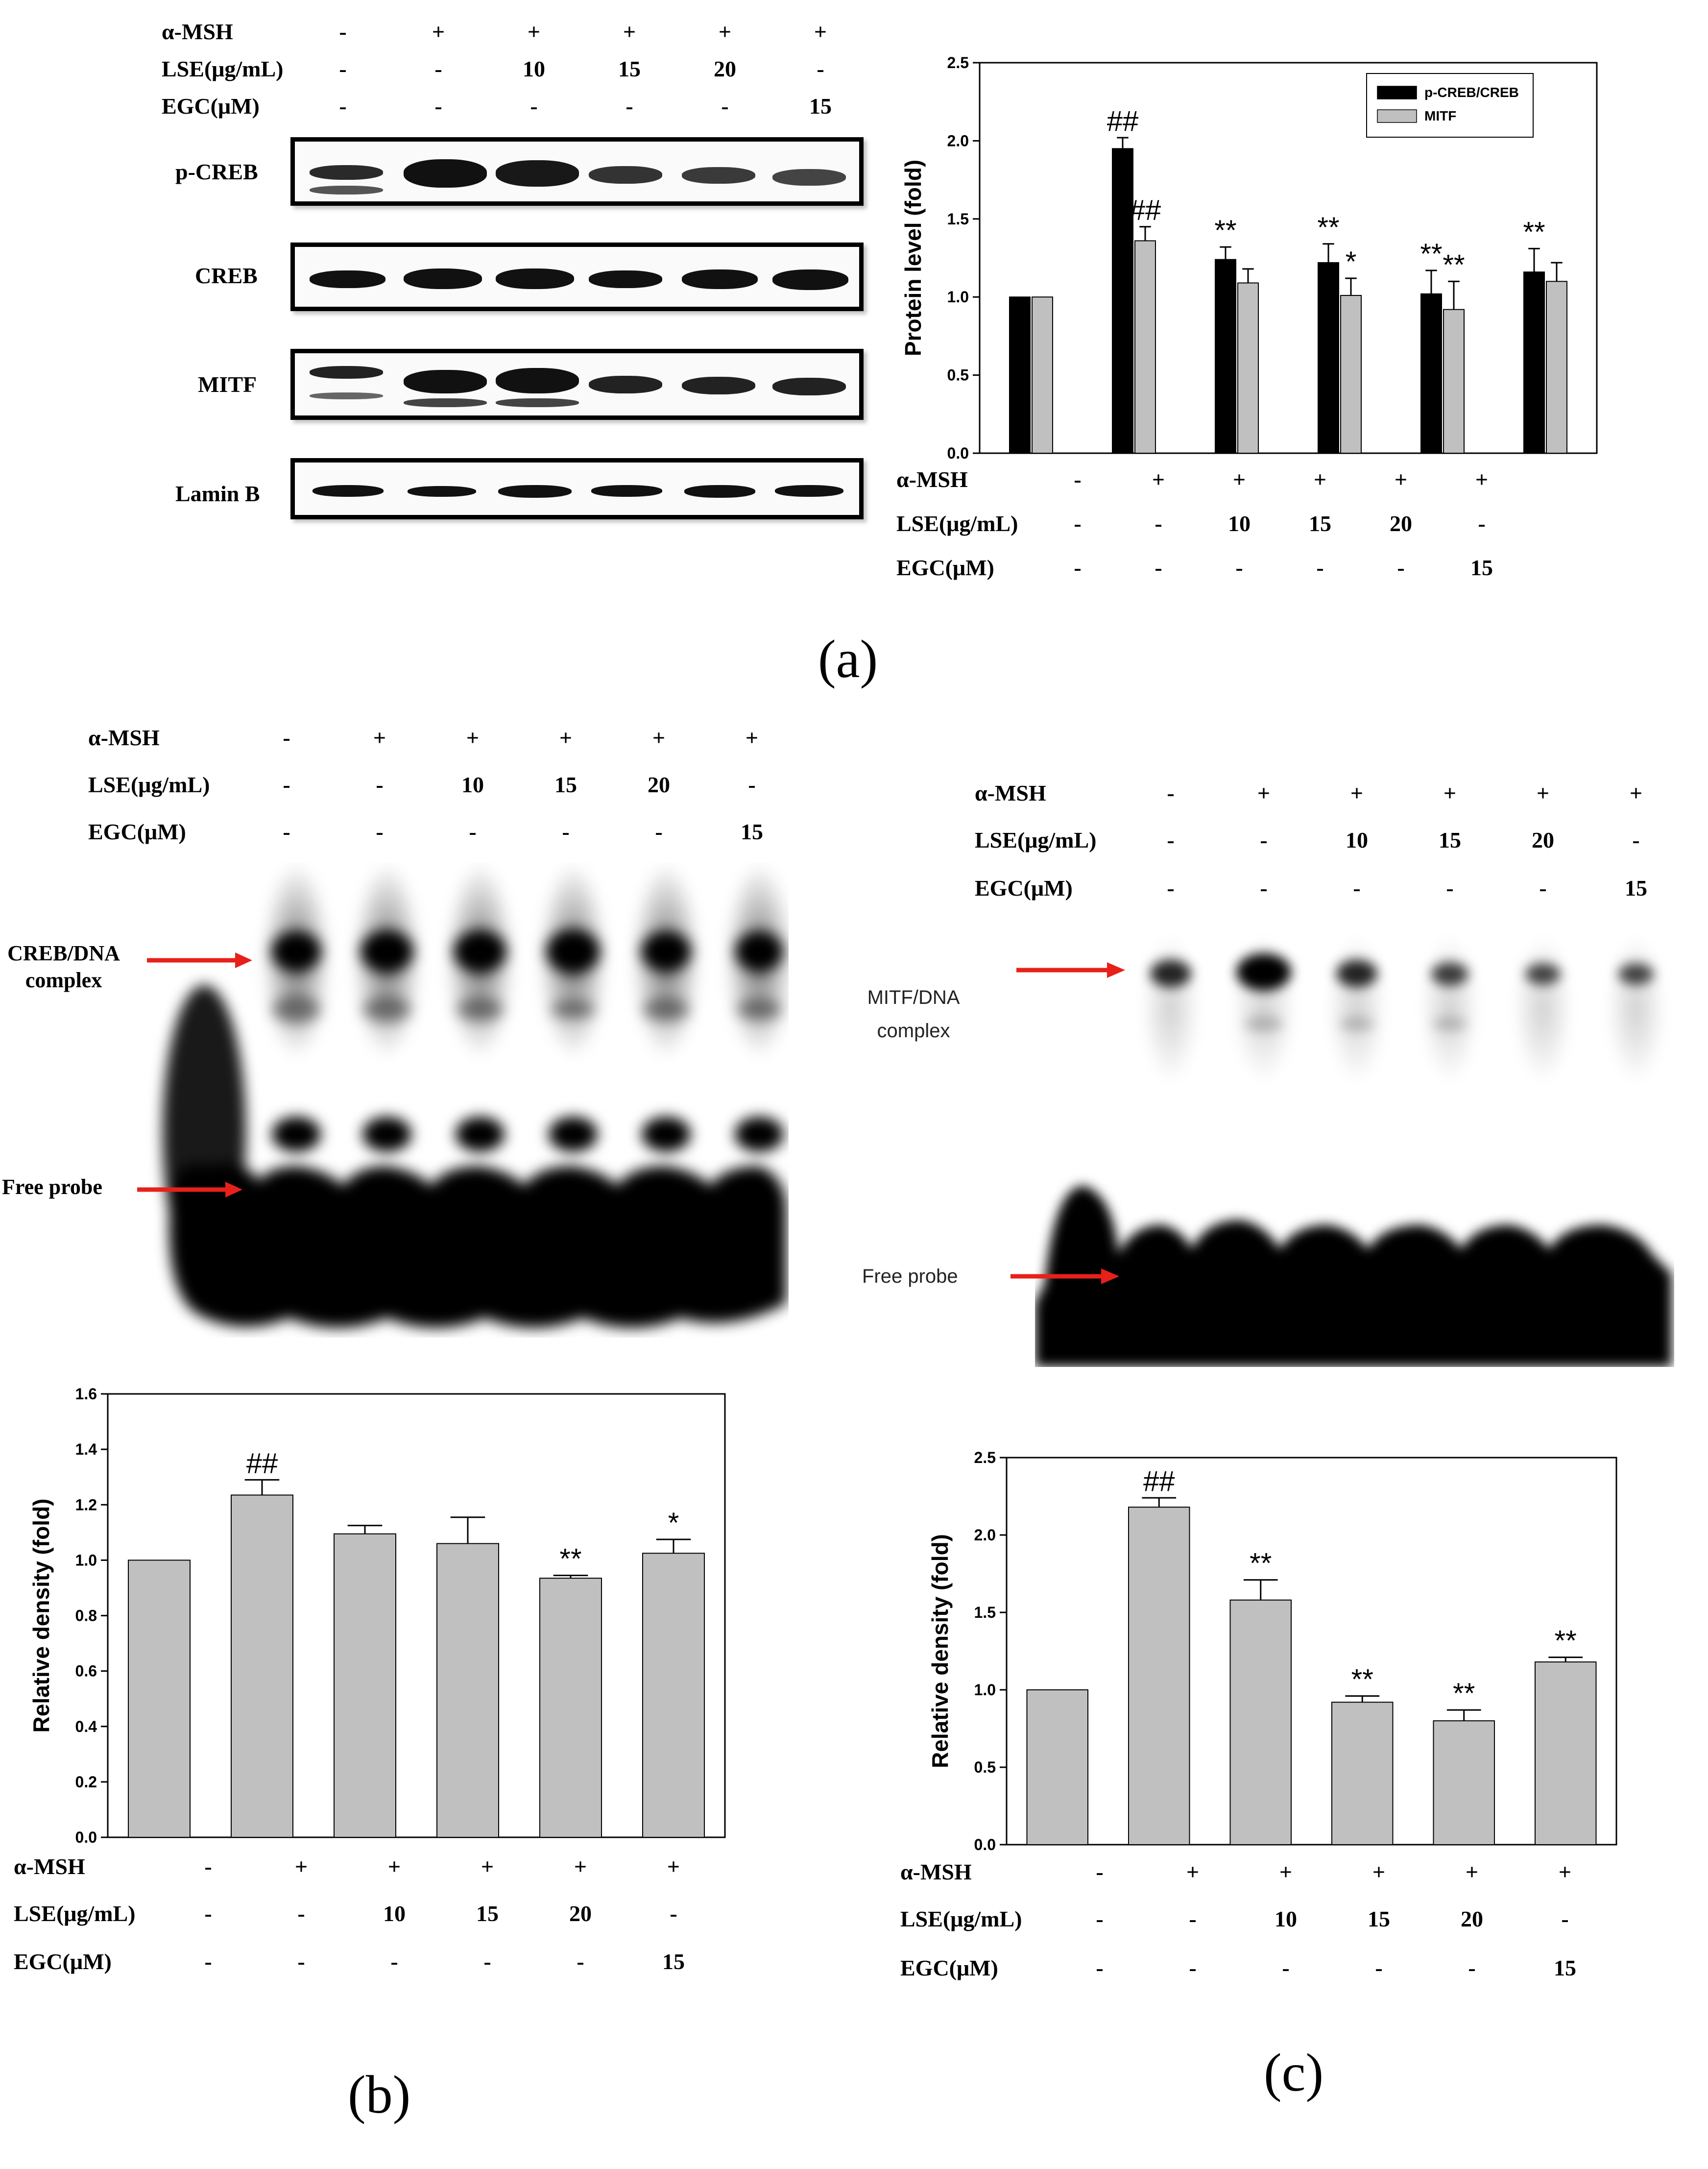 The image size is (1708, 2169). I want to click on y-axis-label: Protein level (fold), so click(913, 258).